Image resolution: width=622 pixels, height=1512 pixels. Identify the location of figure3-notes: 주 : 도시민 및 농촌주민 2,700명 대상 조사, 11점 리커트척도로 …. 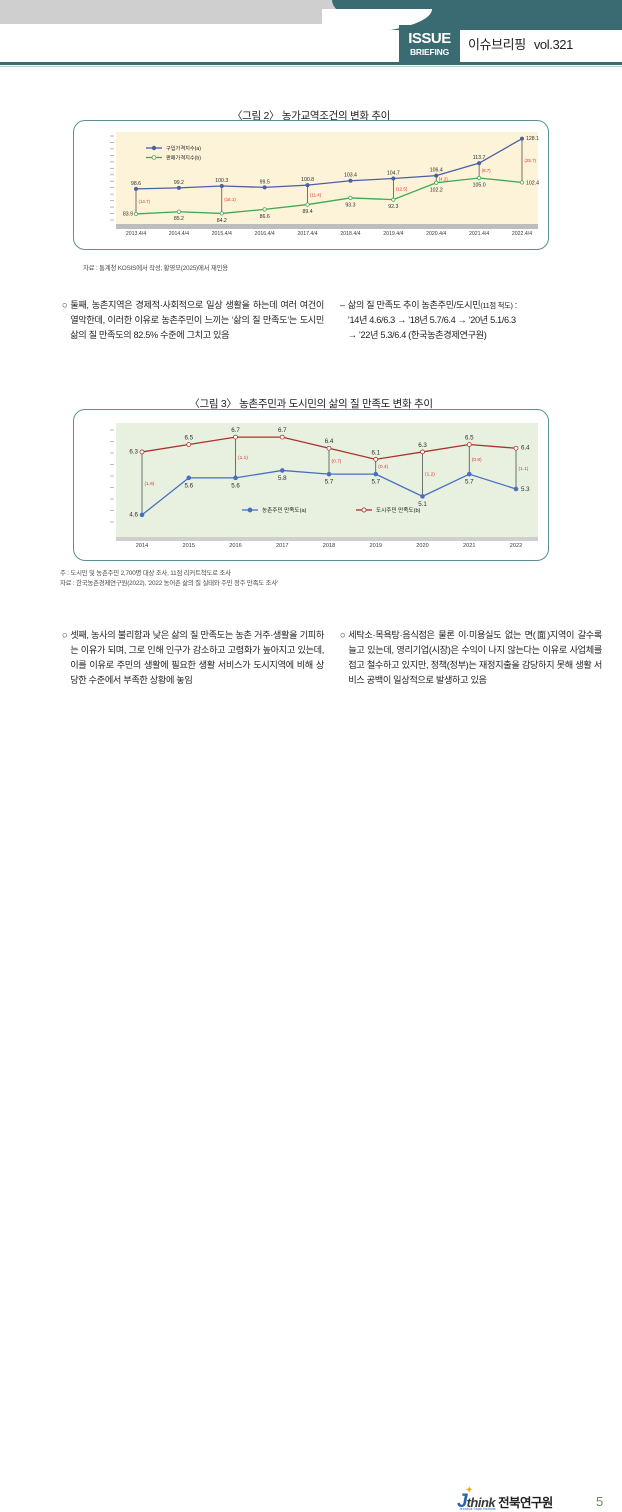
(169, 578).